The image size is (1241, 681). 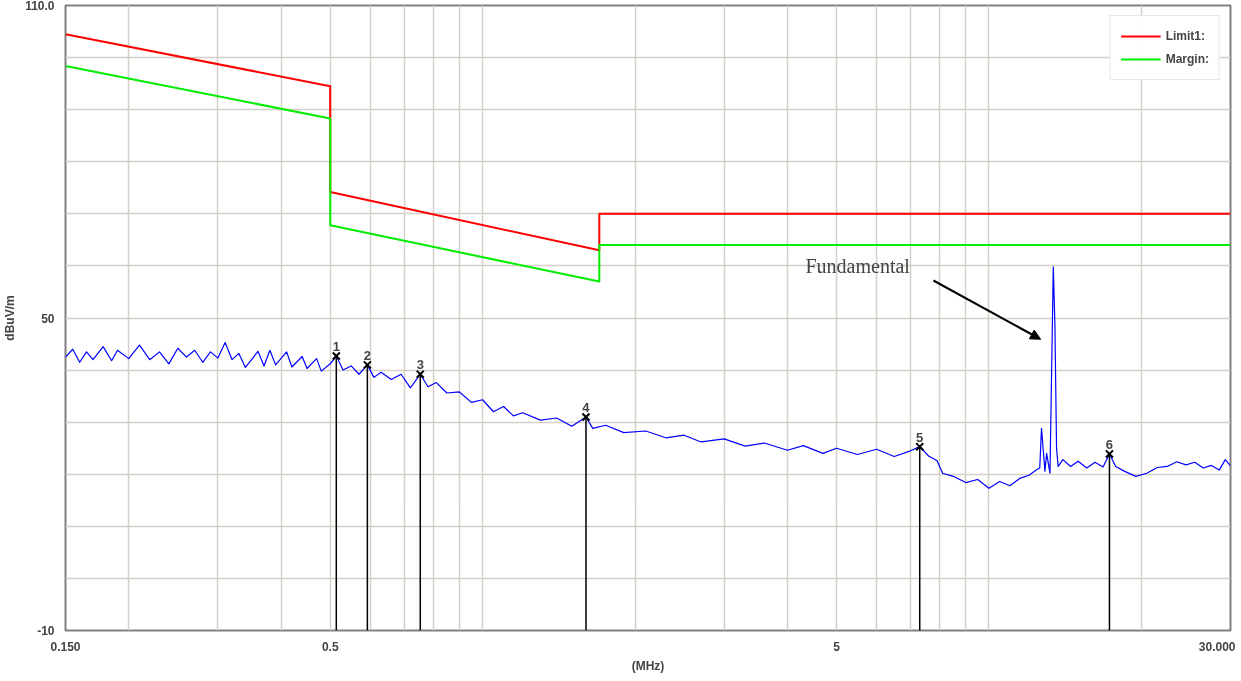 What do you see at coordinates (648, 665) in the screenshot?
I see `x-axis-title: (MHz)` at bounding box center [648, 665].